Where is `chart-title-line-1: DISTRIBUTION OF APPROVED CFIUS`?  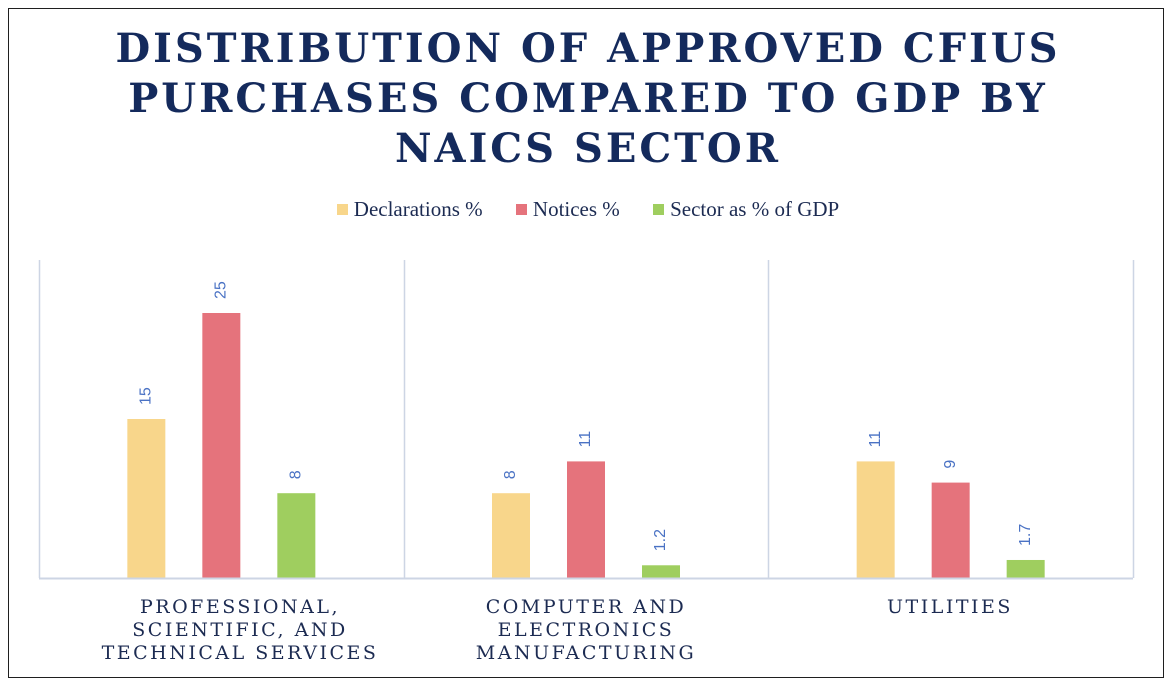 chart-title-line-1: DISTRIBUTION OF APPROVED CFIUS is located at coordinates (588, 48).